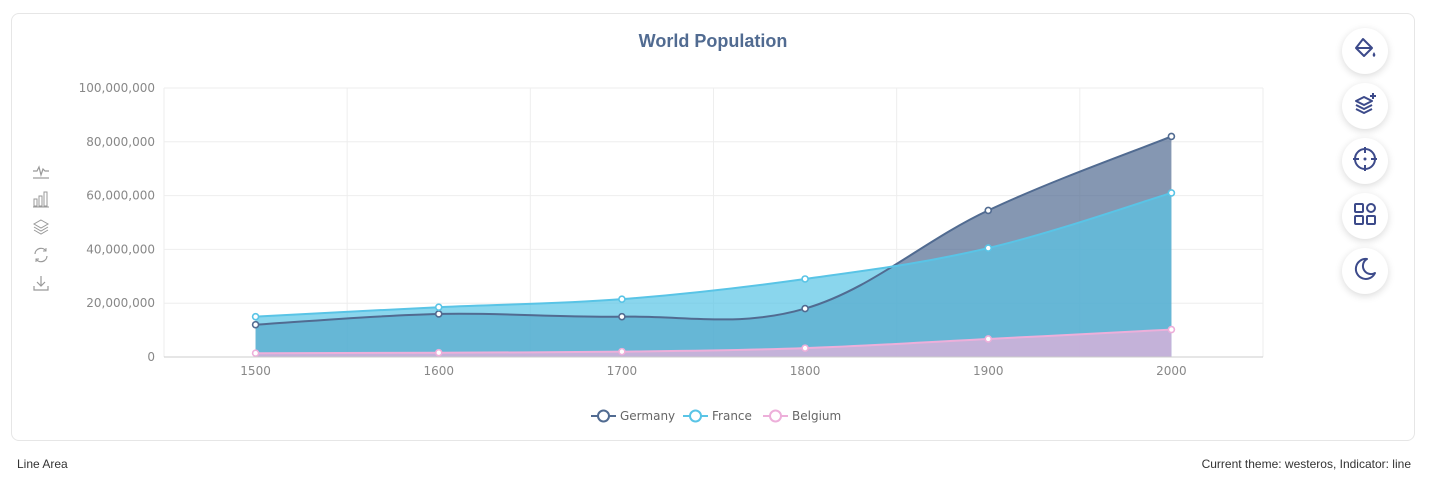  What do you see at coordinates (151, 357) in the screenshot?
I see `y-tick-label: 0` at bounding box center [151, 357].